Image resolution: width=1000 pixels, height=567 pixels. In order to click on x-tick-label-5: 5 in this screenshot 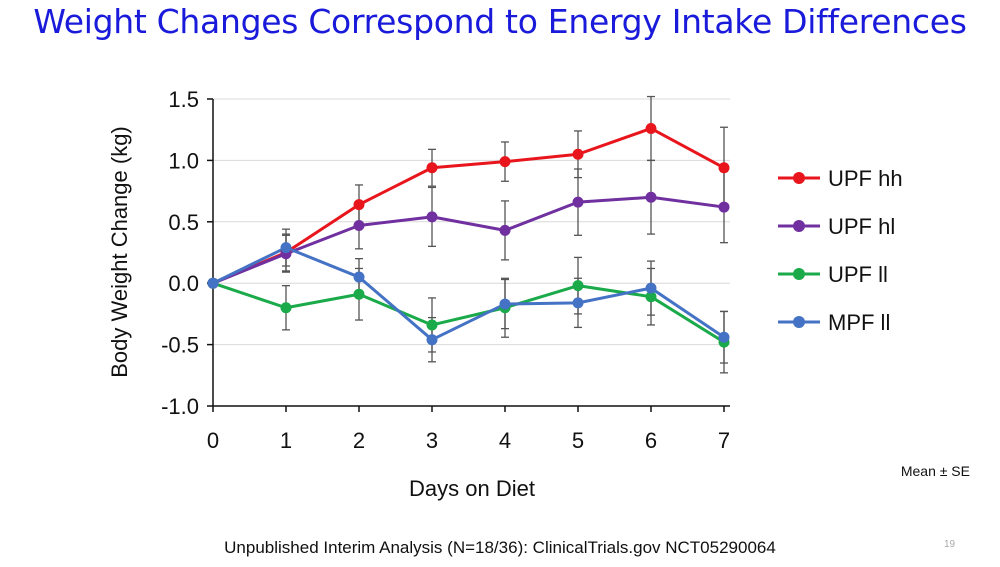, I will do `click(578, 440)`.